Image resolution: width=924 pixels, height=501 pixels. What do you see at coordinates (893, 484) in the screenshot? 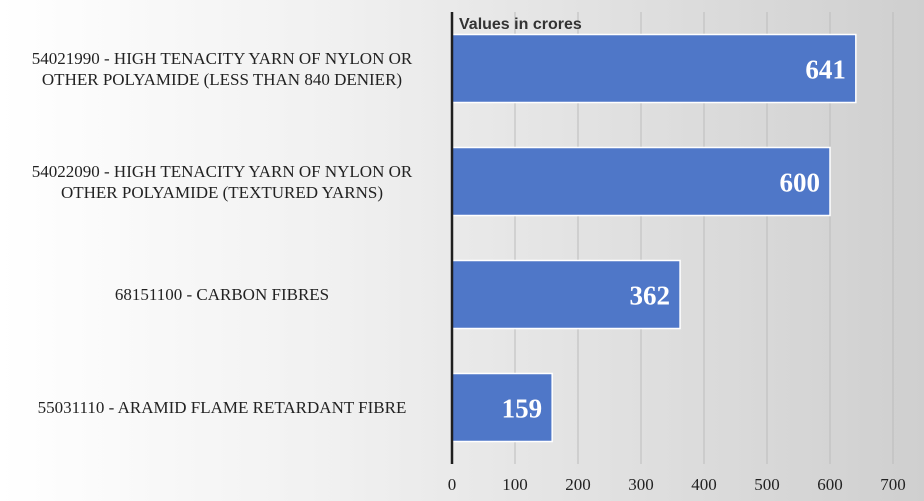
I see `x-tick-label: 700` at bounding box center [893, 484].